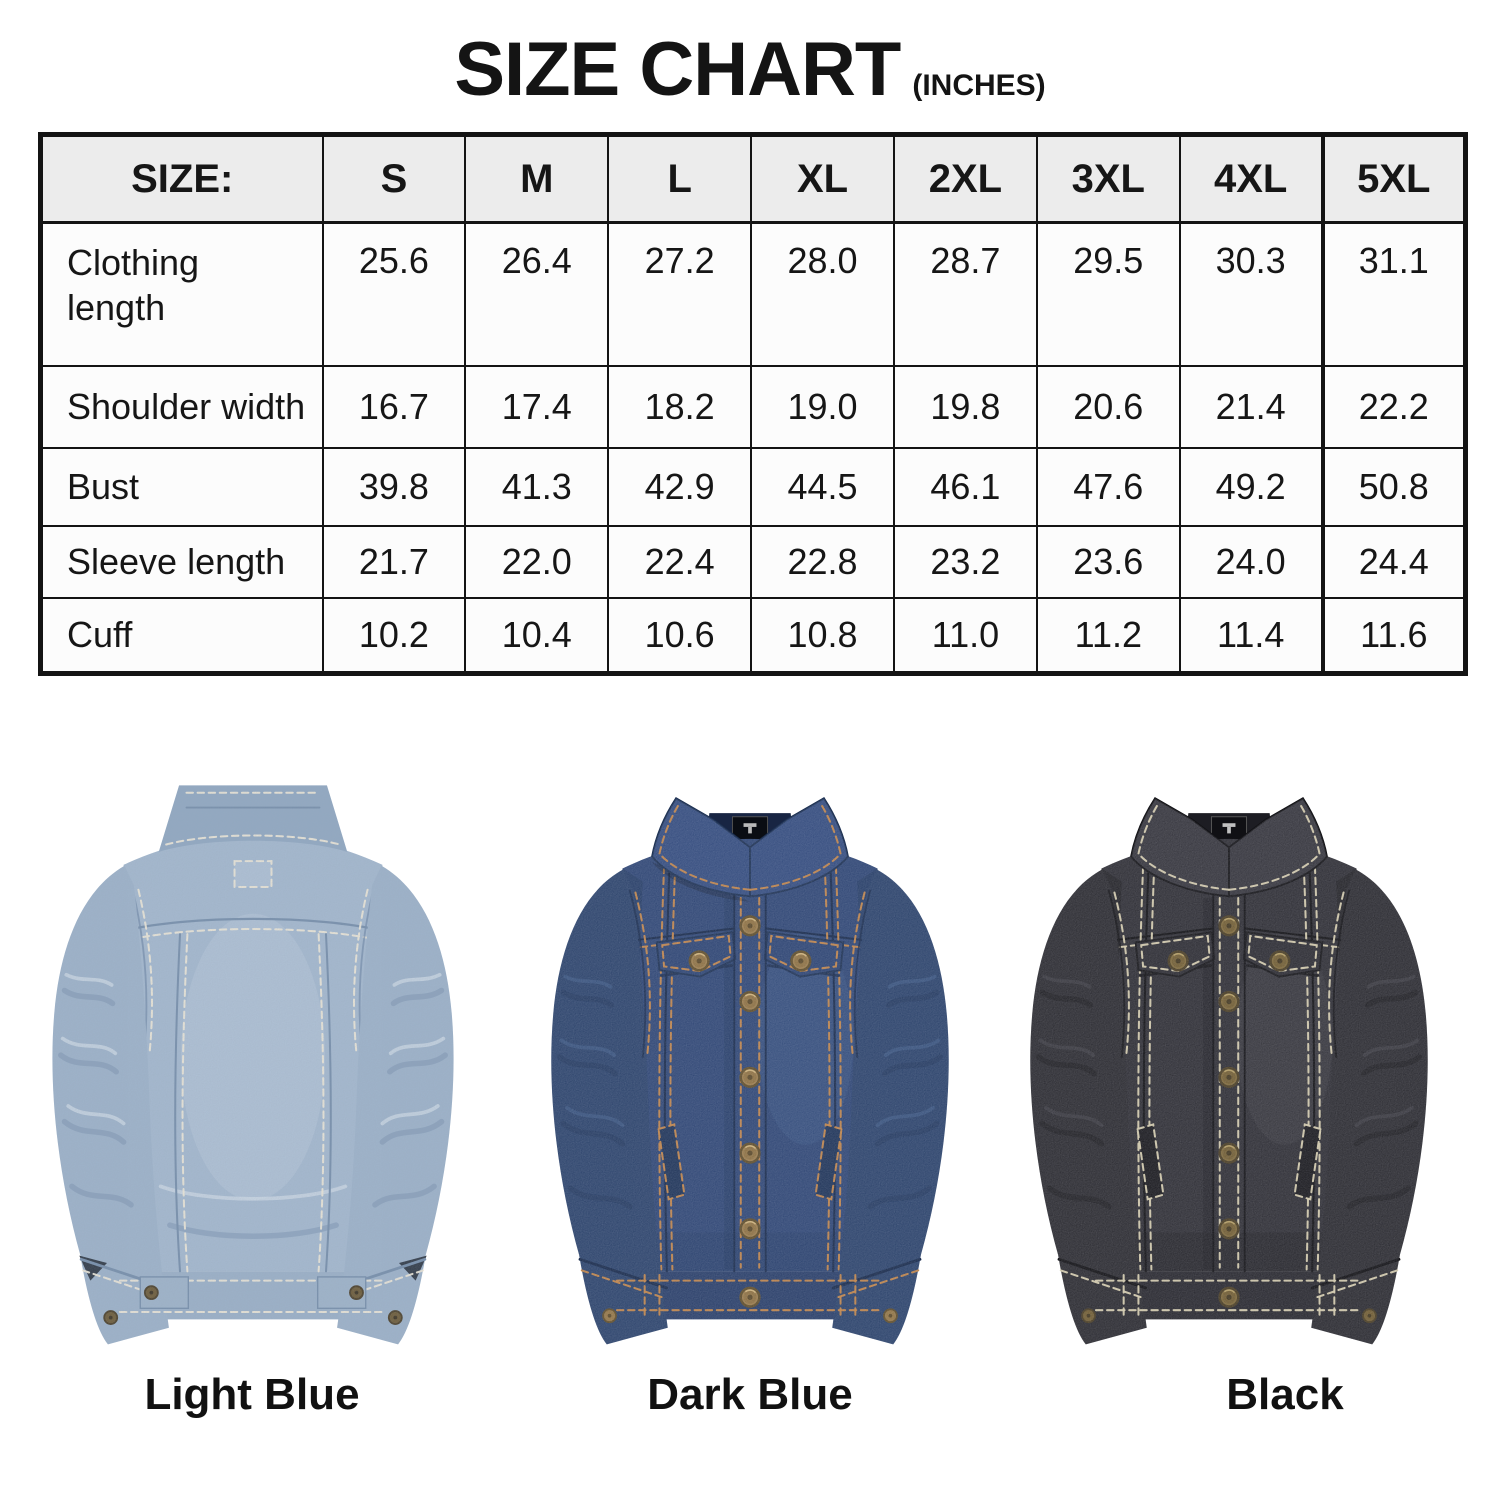  What do you see at coordinates (186, 406) in the screenshot?
I see `row-label: Shoulder width` at bounding box center [186, 406].